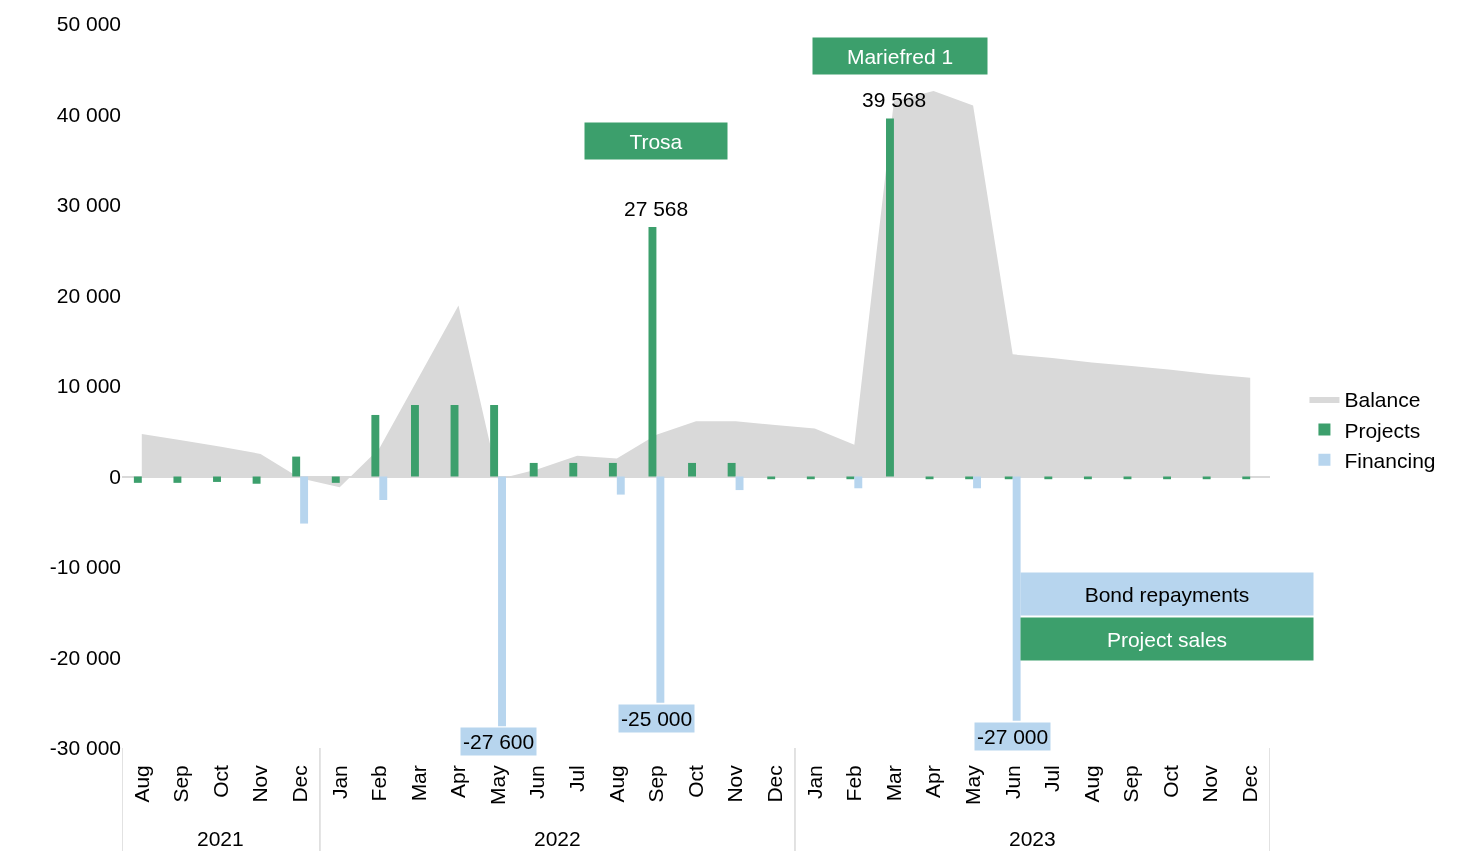 Image resolution: width=1473 pixels, height=851 pixels. I want to click on annotation: Project sales, so click(1167, 639).